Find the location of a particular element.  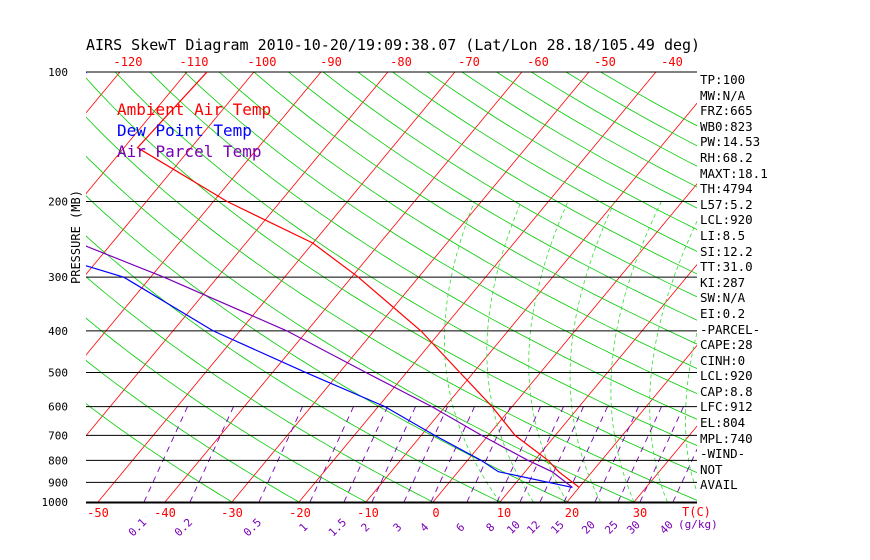

index-row: NOT is located at coordinates (711, 469).